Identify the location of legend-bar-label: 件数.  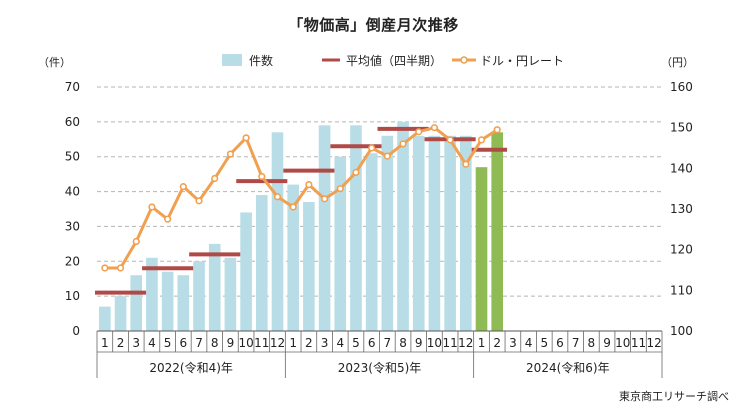
(261, 60).